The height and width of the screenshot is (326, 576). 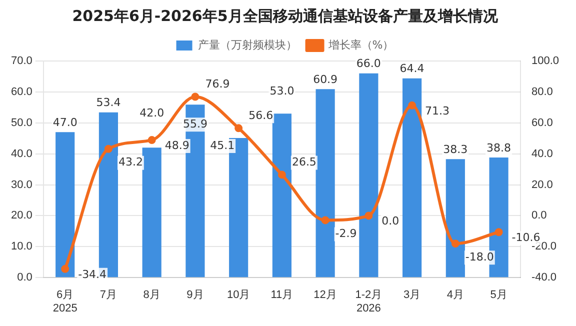 What do you see at coordinates (285, 15) in the screenshot?
I see `chart-title: 2025年6月-2026年5月全国移动通信基站设备产量及增长情况` at bounding box center [285, 15].